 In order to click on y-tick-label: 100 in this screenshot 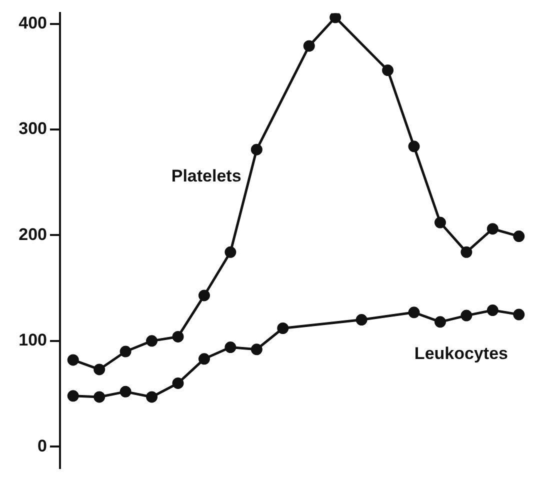, I will do `click(32, 340)`.